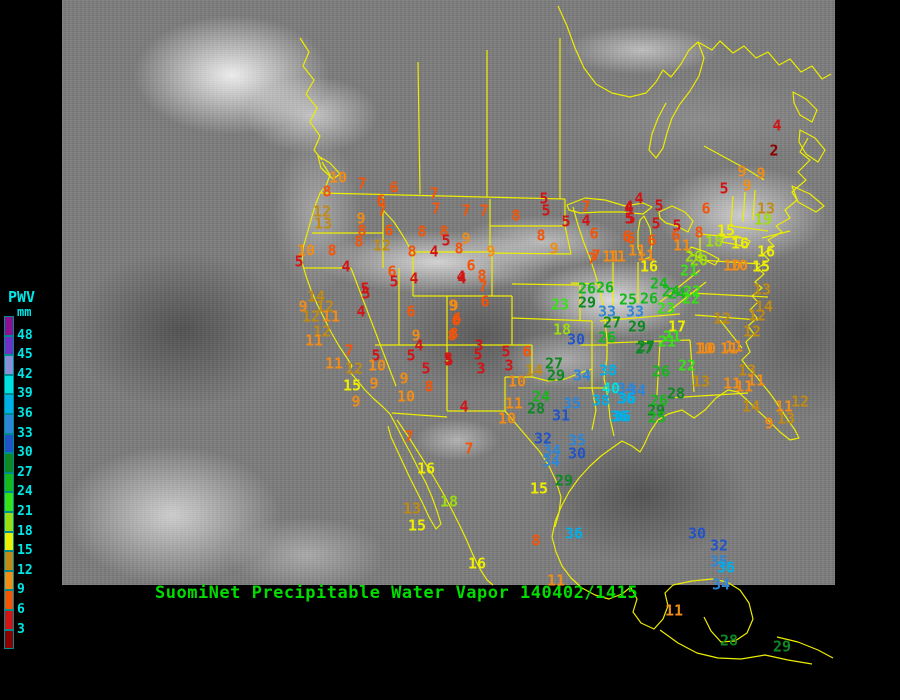 Image resolution: width=900 pixels, height=700 pixels. I want to click on gulf-of-california-coast, so click(445, 502).